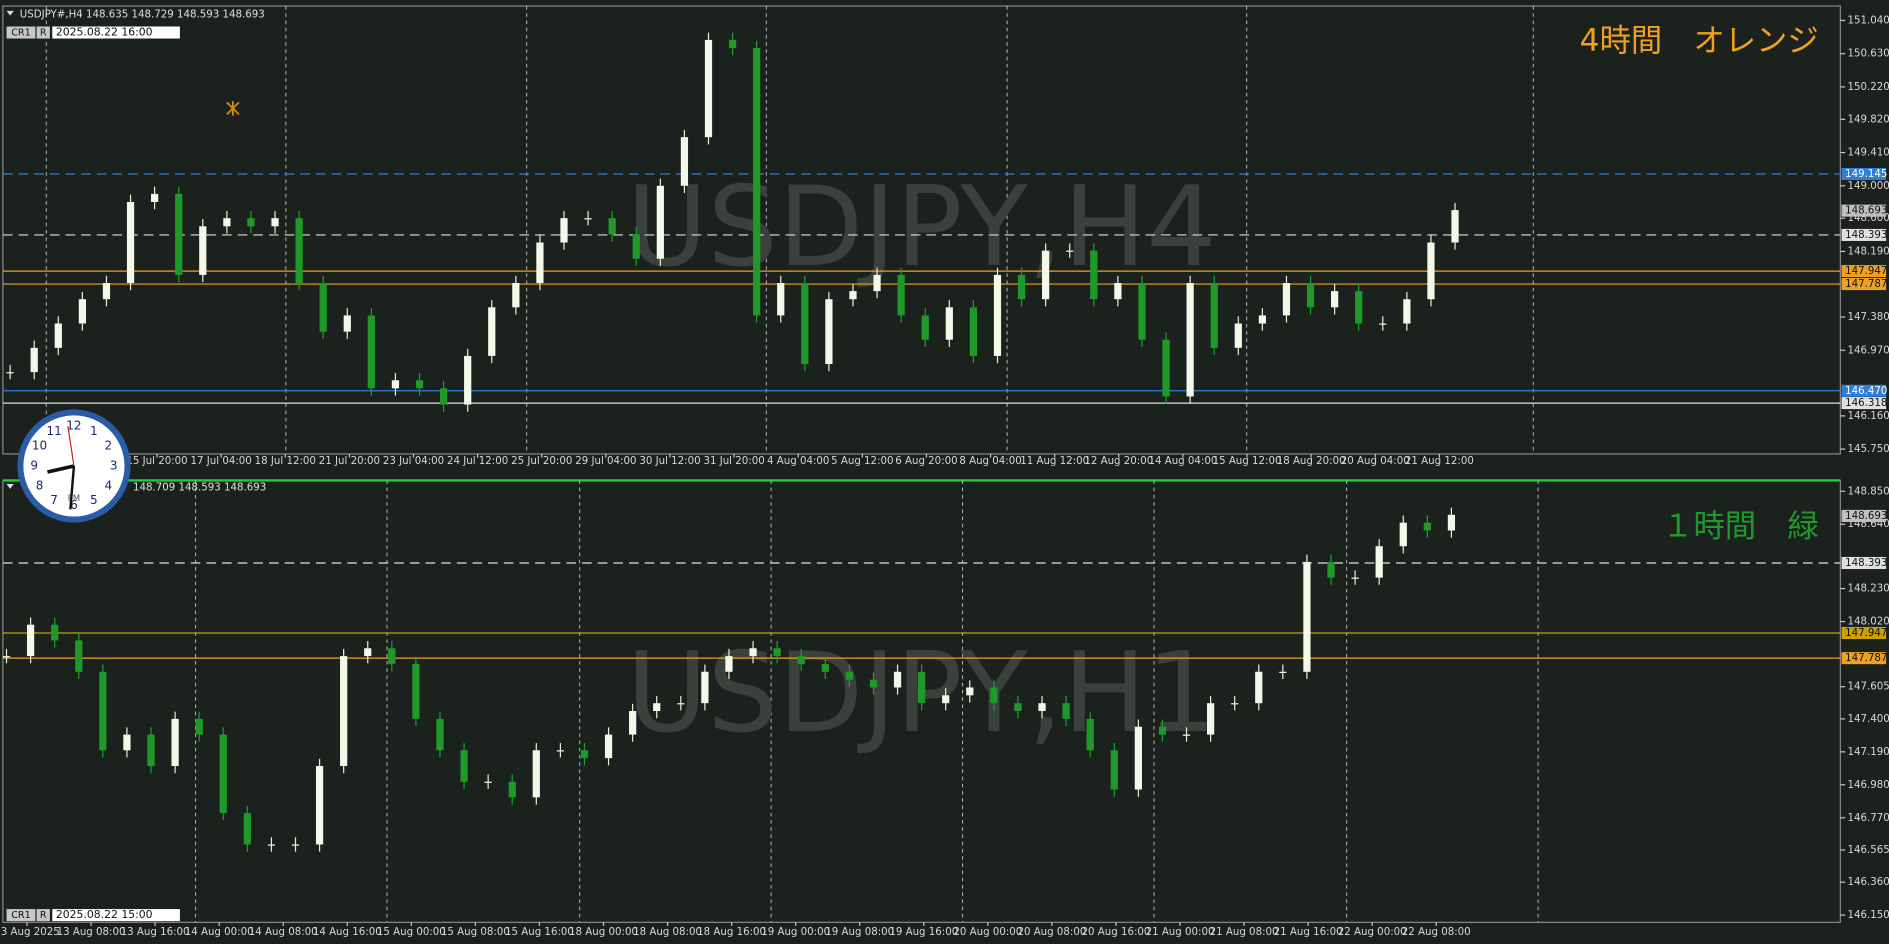  What do you see at coordinates (233, 108) in the screenshot?
I see `cursor-icon` at bounding box center [233, 108].